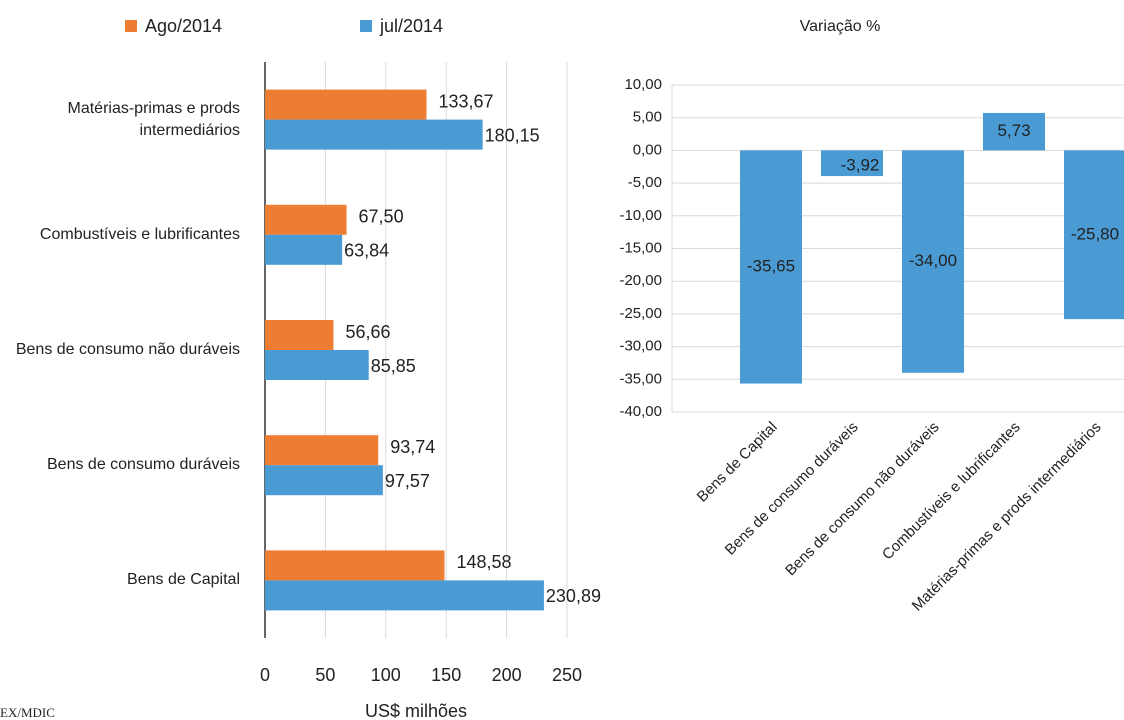 The width and height of the screenshot is (1124, 720). I want to click on x-axis-label: US$ milhões, so click(416, 710).